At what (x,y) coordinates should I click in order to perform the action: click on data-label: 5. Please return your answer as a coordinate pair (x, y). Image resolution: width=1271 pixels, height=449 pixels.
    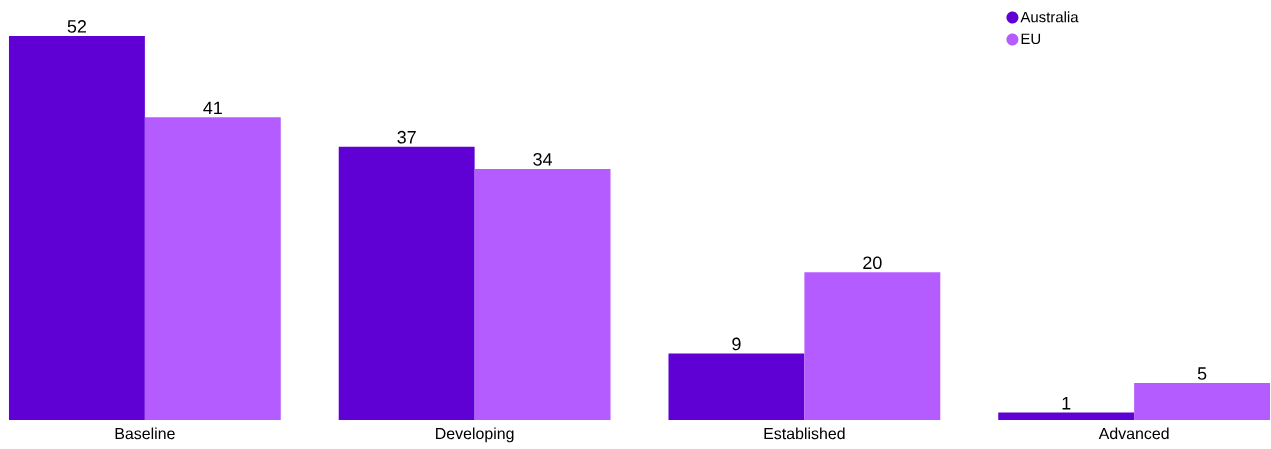
    Looking at the image, I should click on (1202, 373).